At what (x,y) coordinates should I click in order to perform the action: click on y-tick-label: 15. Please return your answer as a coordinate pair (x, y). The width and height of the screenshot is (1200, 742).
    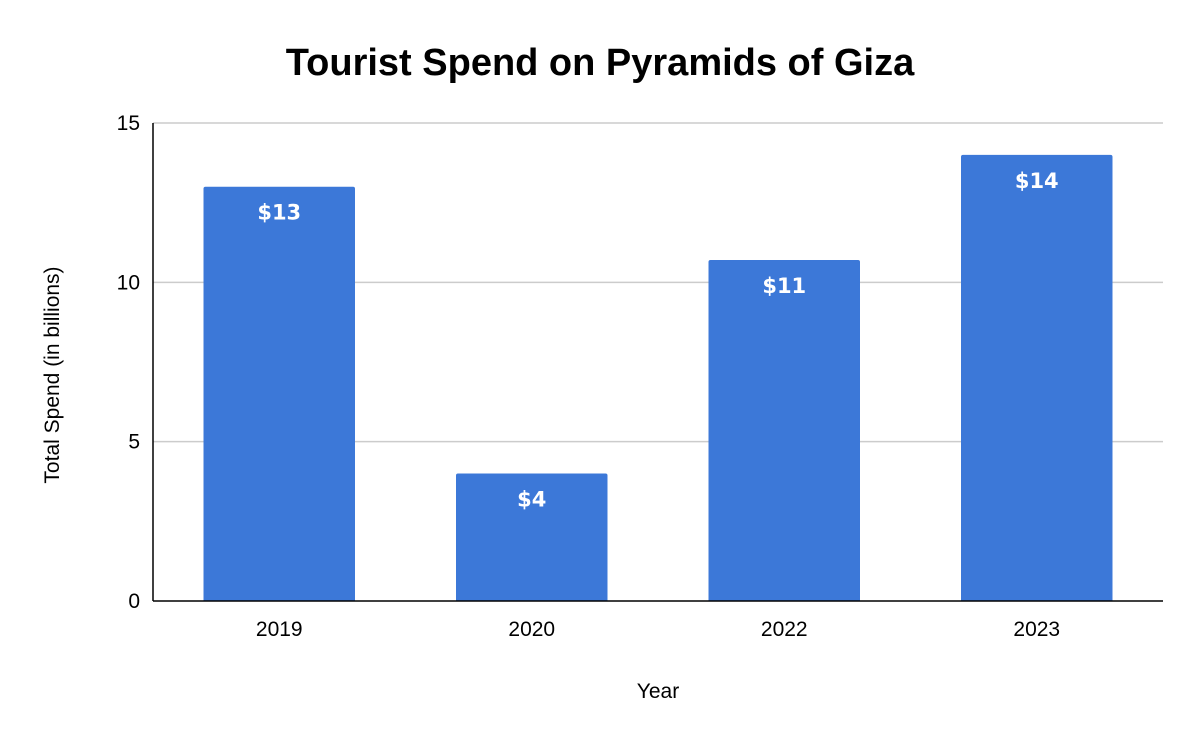
    Looking at the image, I should click on (128, 123).